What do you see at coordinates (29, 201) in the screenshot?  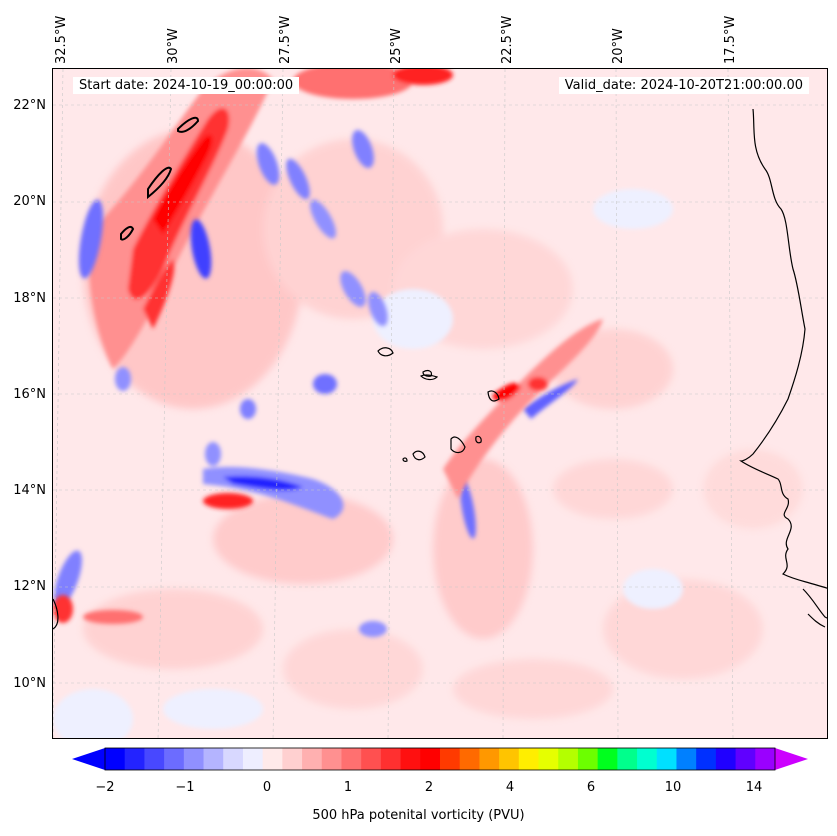 I see `lat-label-20n: 20°N` at bounding box center [29, 201].